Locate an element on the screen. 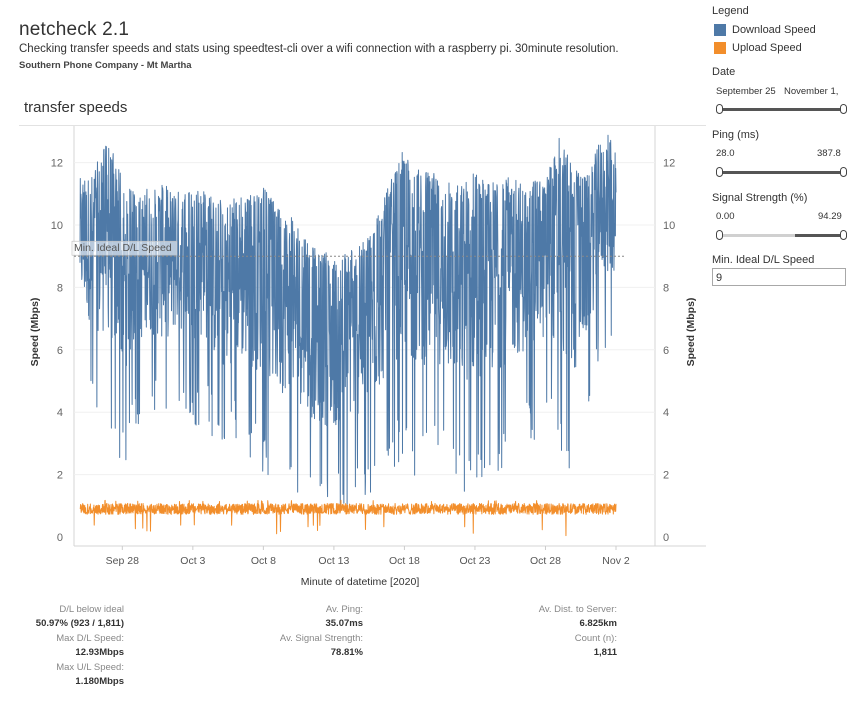 The width and height of the screenshot is (867, 725). date-slider-max-handle is located at coordinates (843, 109).